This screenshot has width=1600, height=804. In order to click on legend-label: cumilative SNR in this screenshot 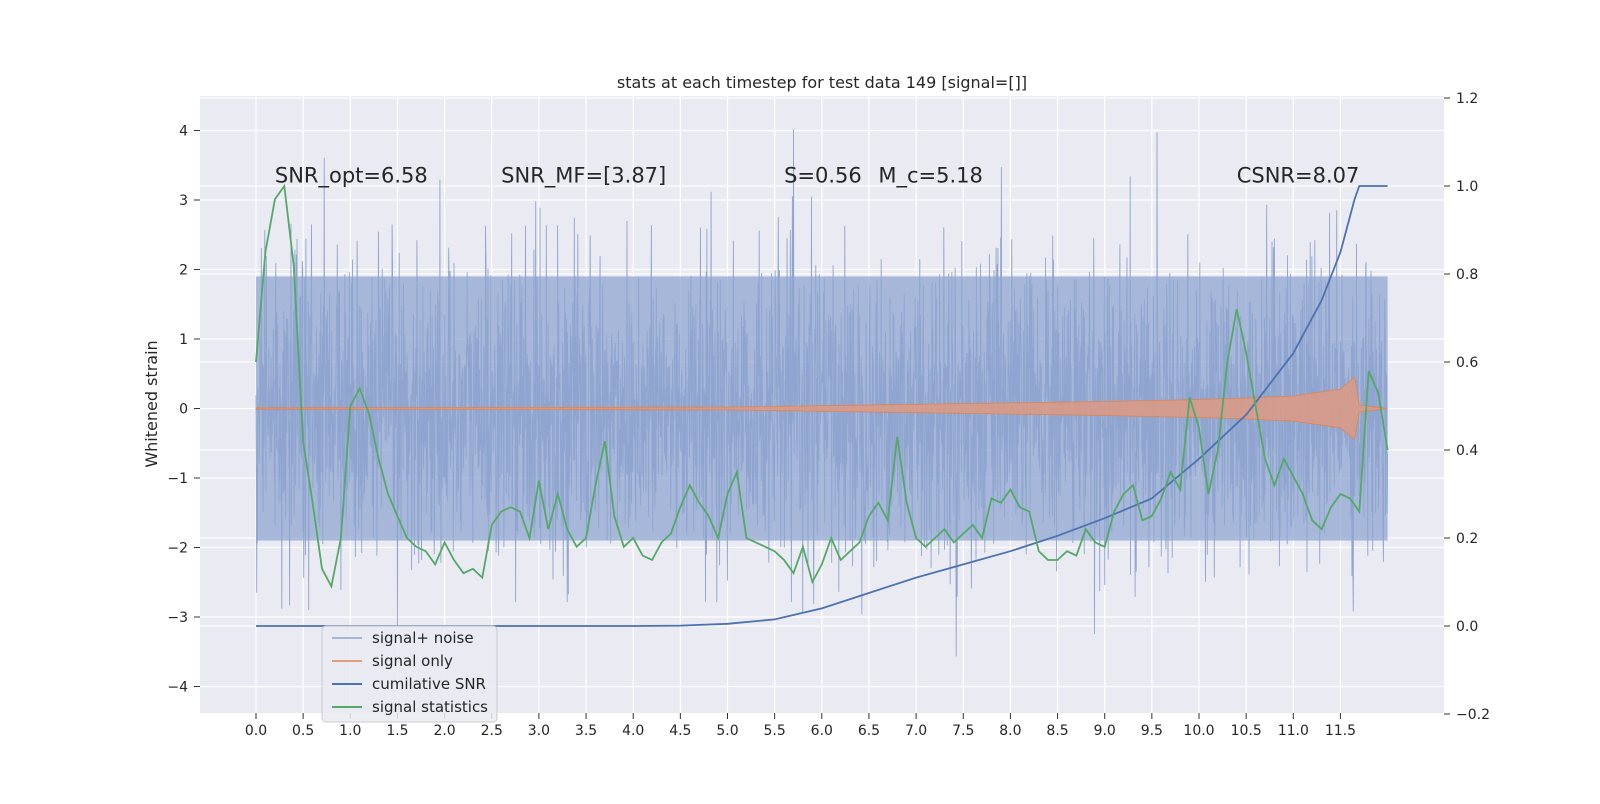, I will do `click(429, 684)`.